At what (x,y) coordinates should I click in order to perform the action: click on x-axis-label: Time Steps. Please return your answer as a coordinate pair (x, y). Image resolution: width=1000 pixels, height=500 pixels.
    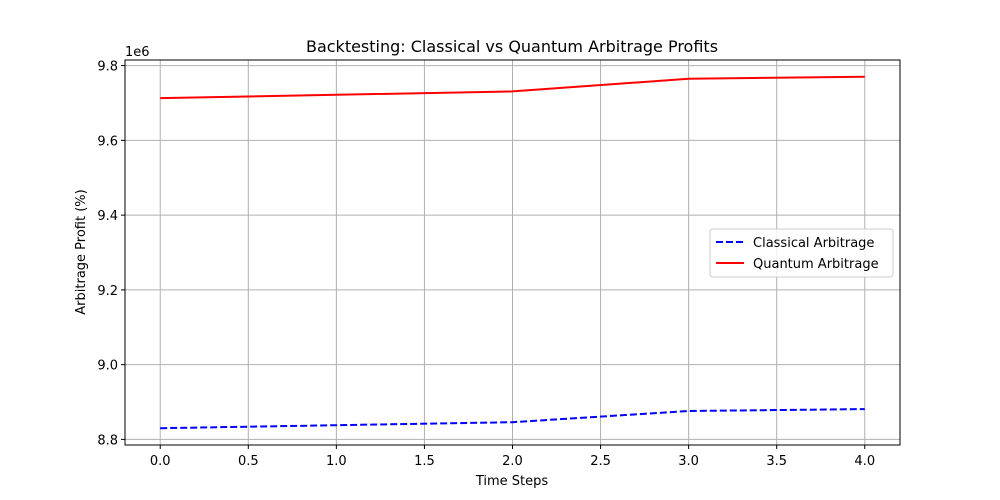
    Looking at the image, I should click on (512, 481).